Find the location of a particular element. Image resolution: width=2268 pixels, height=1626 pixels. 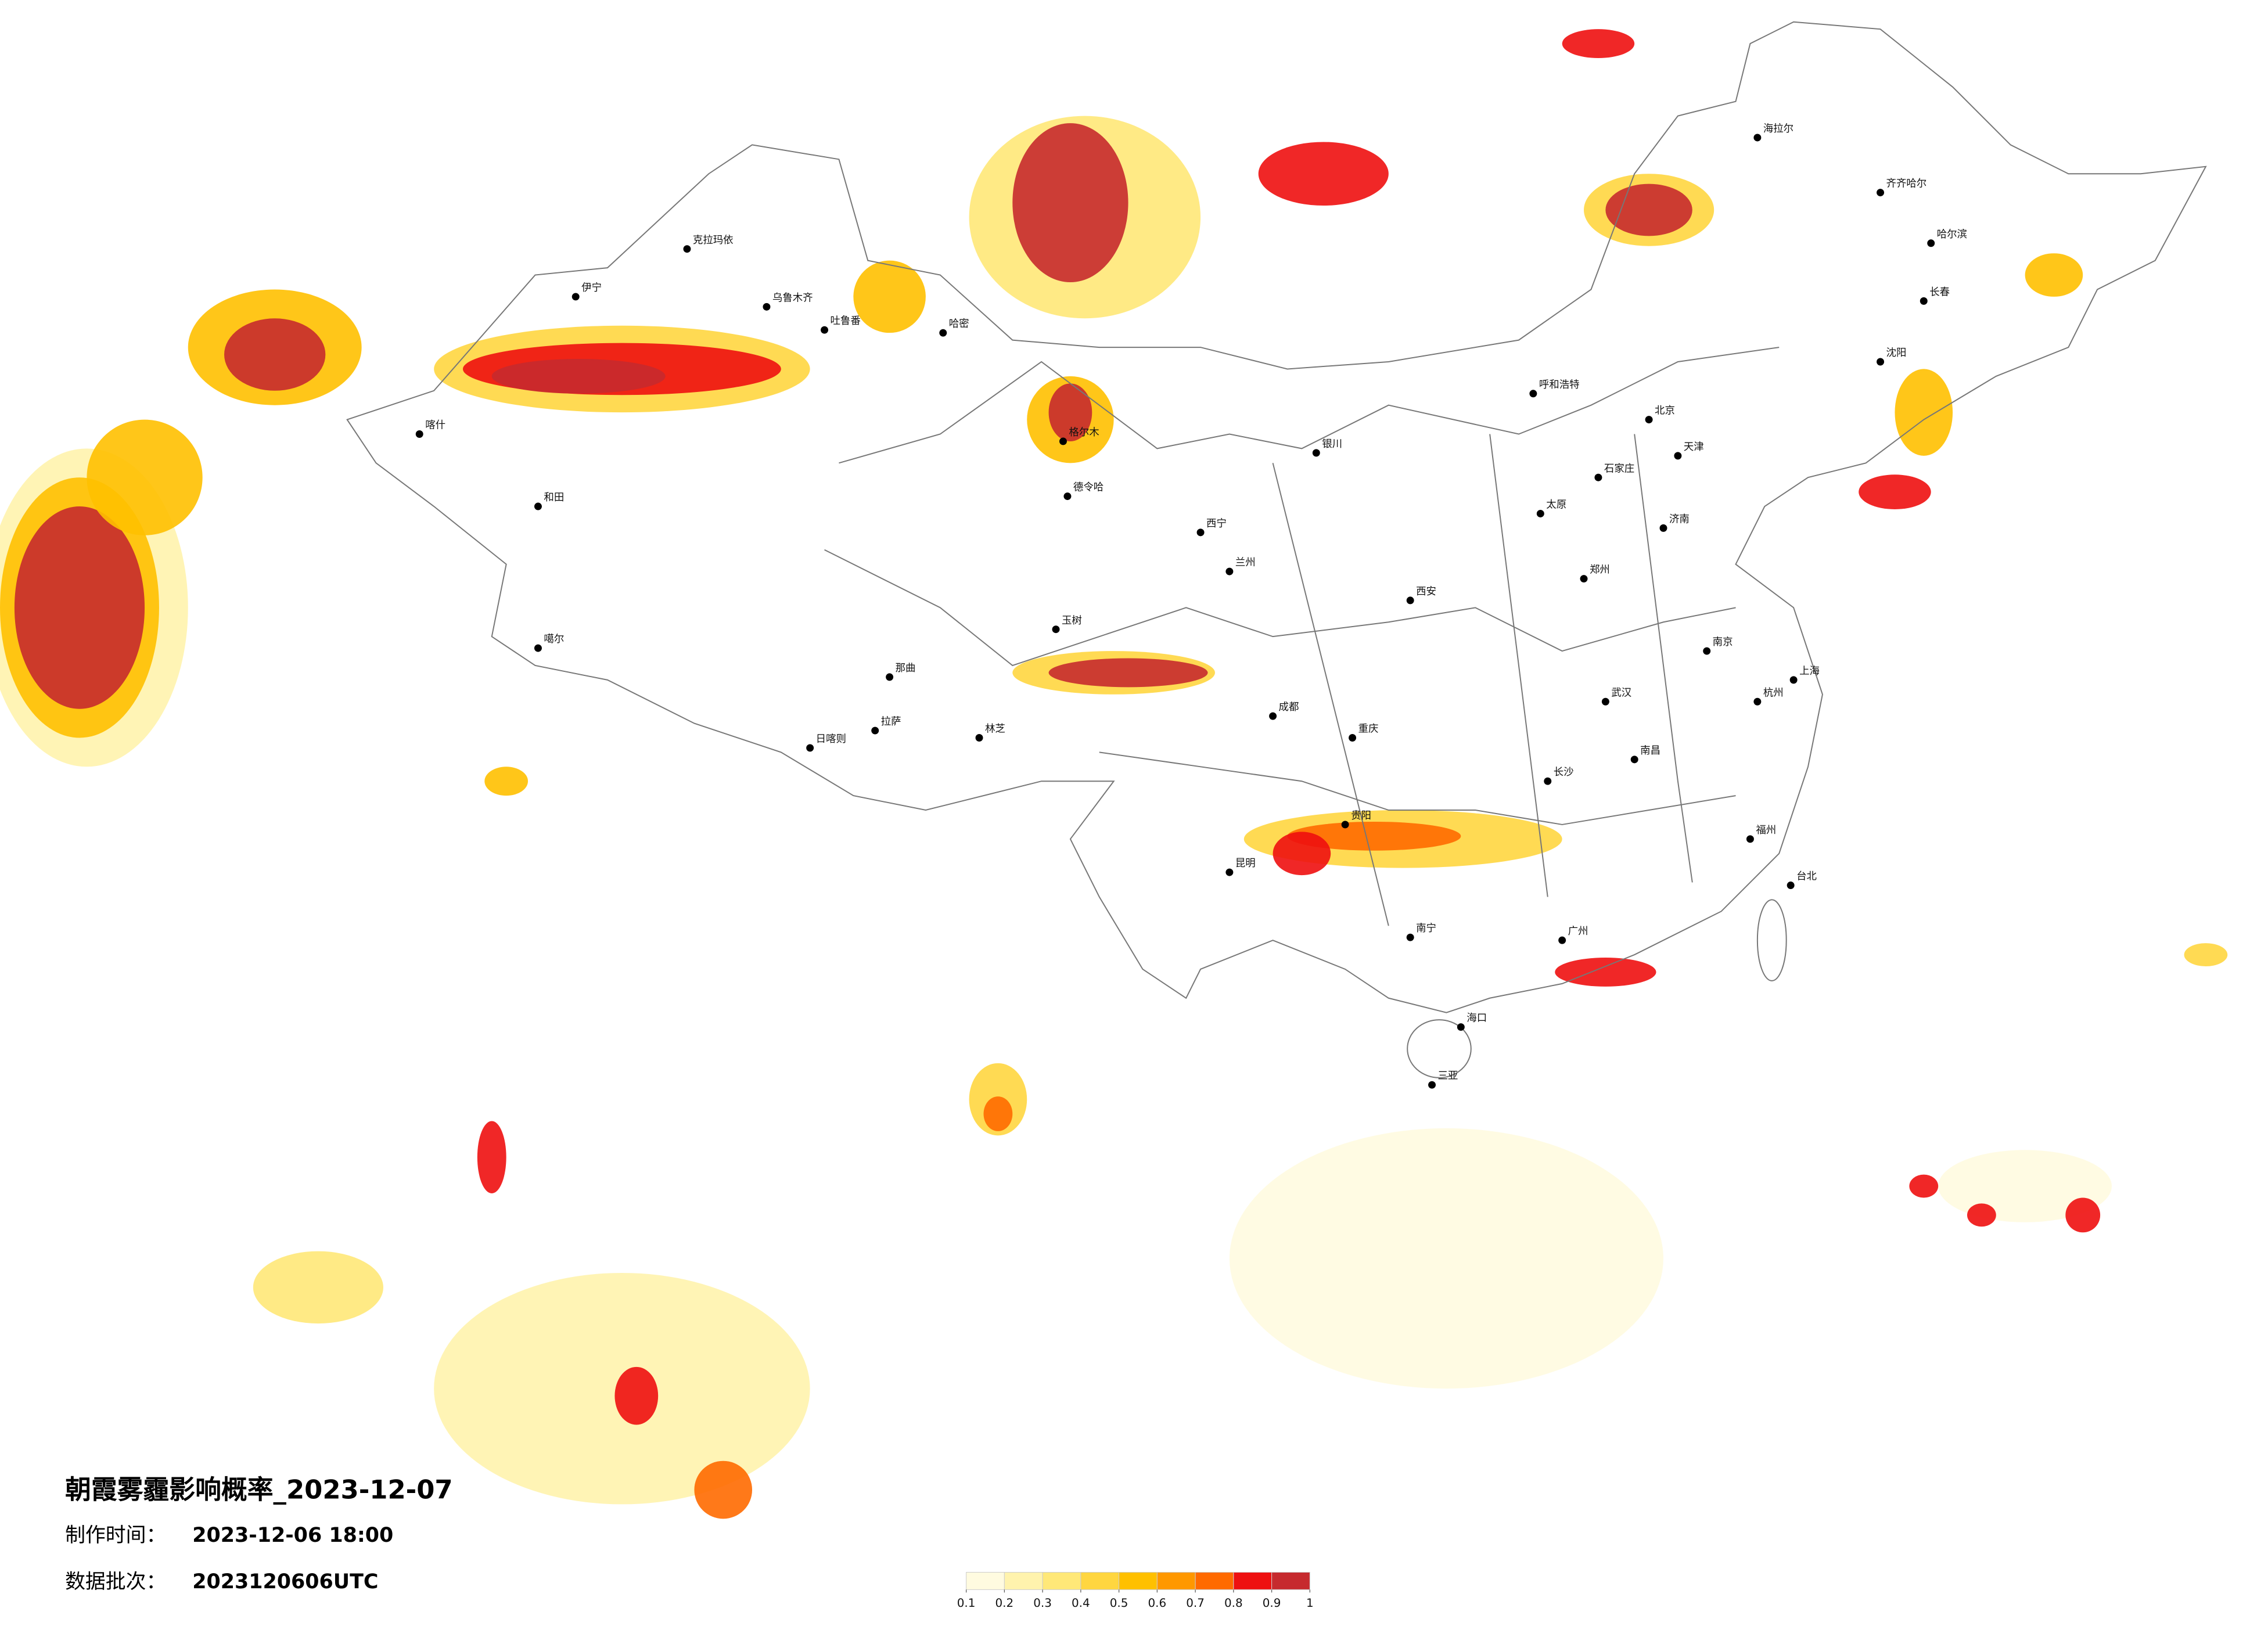

city-label: 三亚 is located at coordinates (1447, 1076).